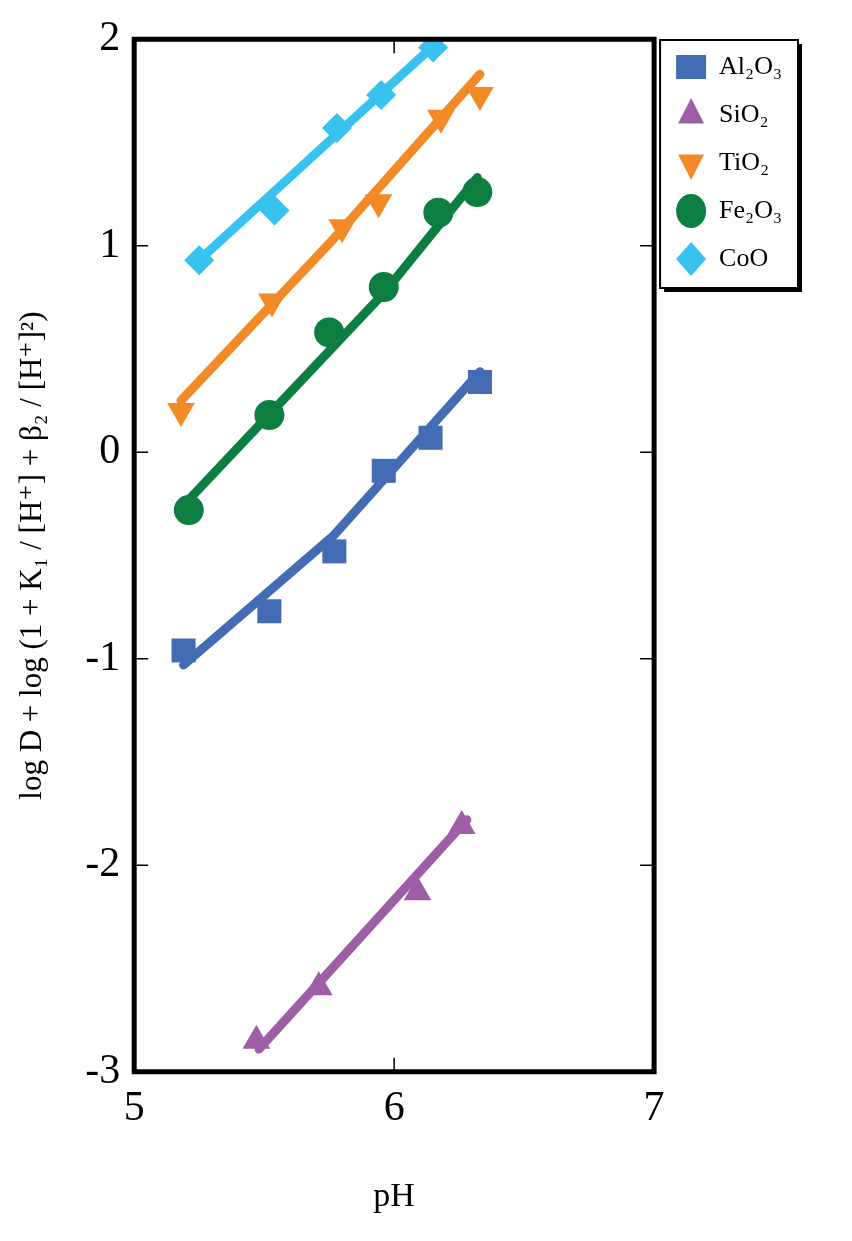  Describe the element at coordinates (744, 257) in the screenshot. I see `legend-label: CoO` at that location.